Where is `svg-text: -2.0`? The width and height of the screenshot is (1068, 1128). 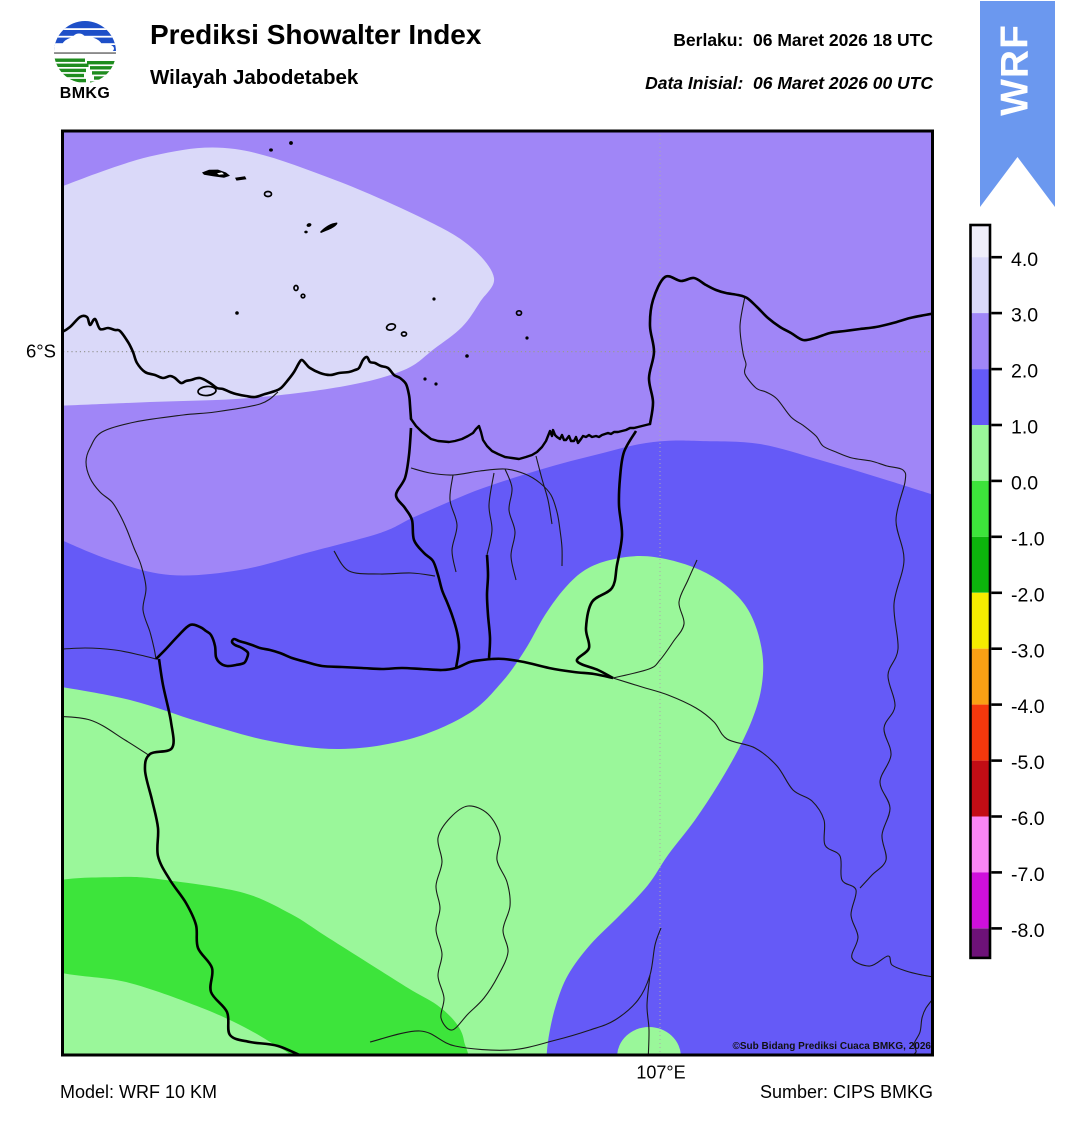
svg-text: -2.0 is located at coordinates (1028, 595).